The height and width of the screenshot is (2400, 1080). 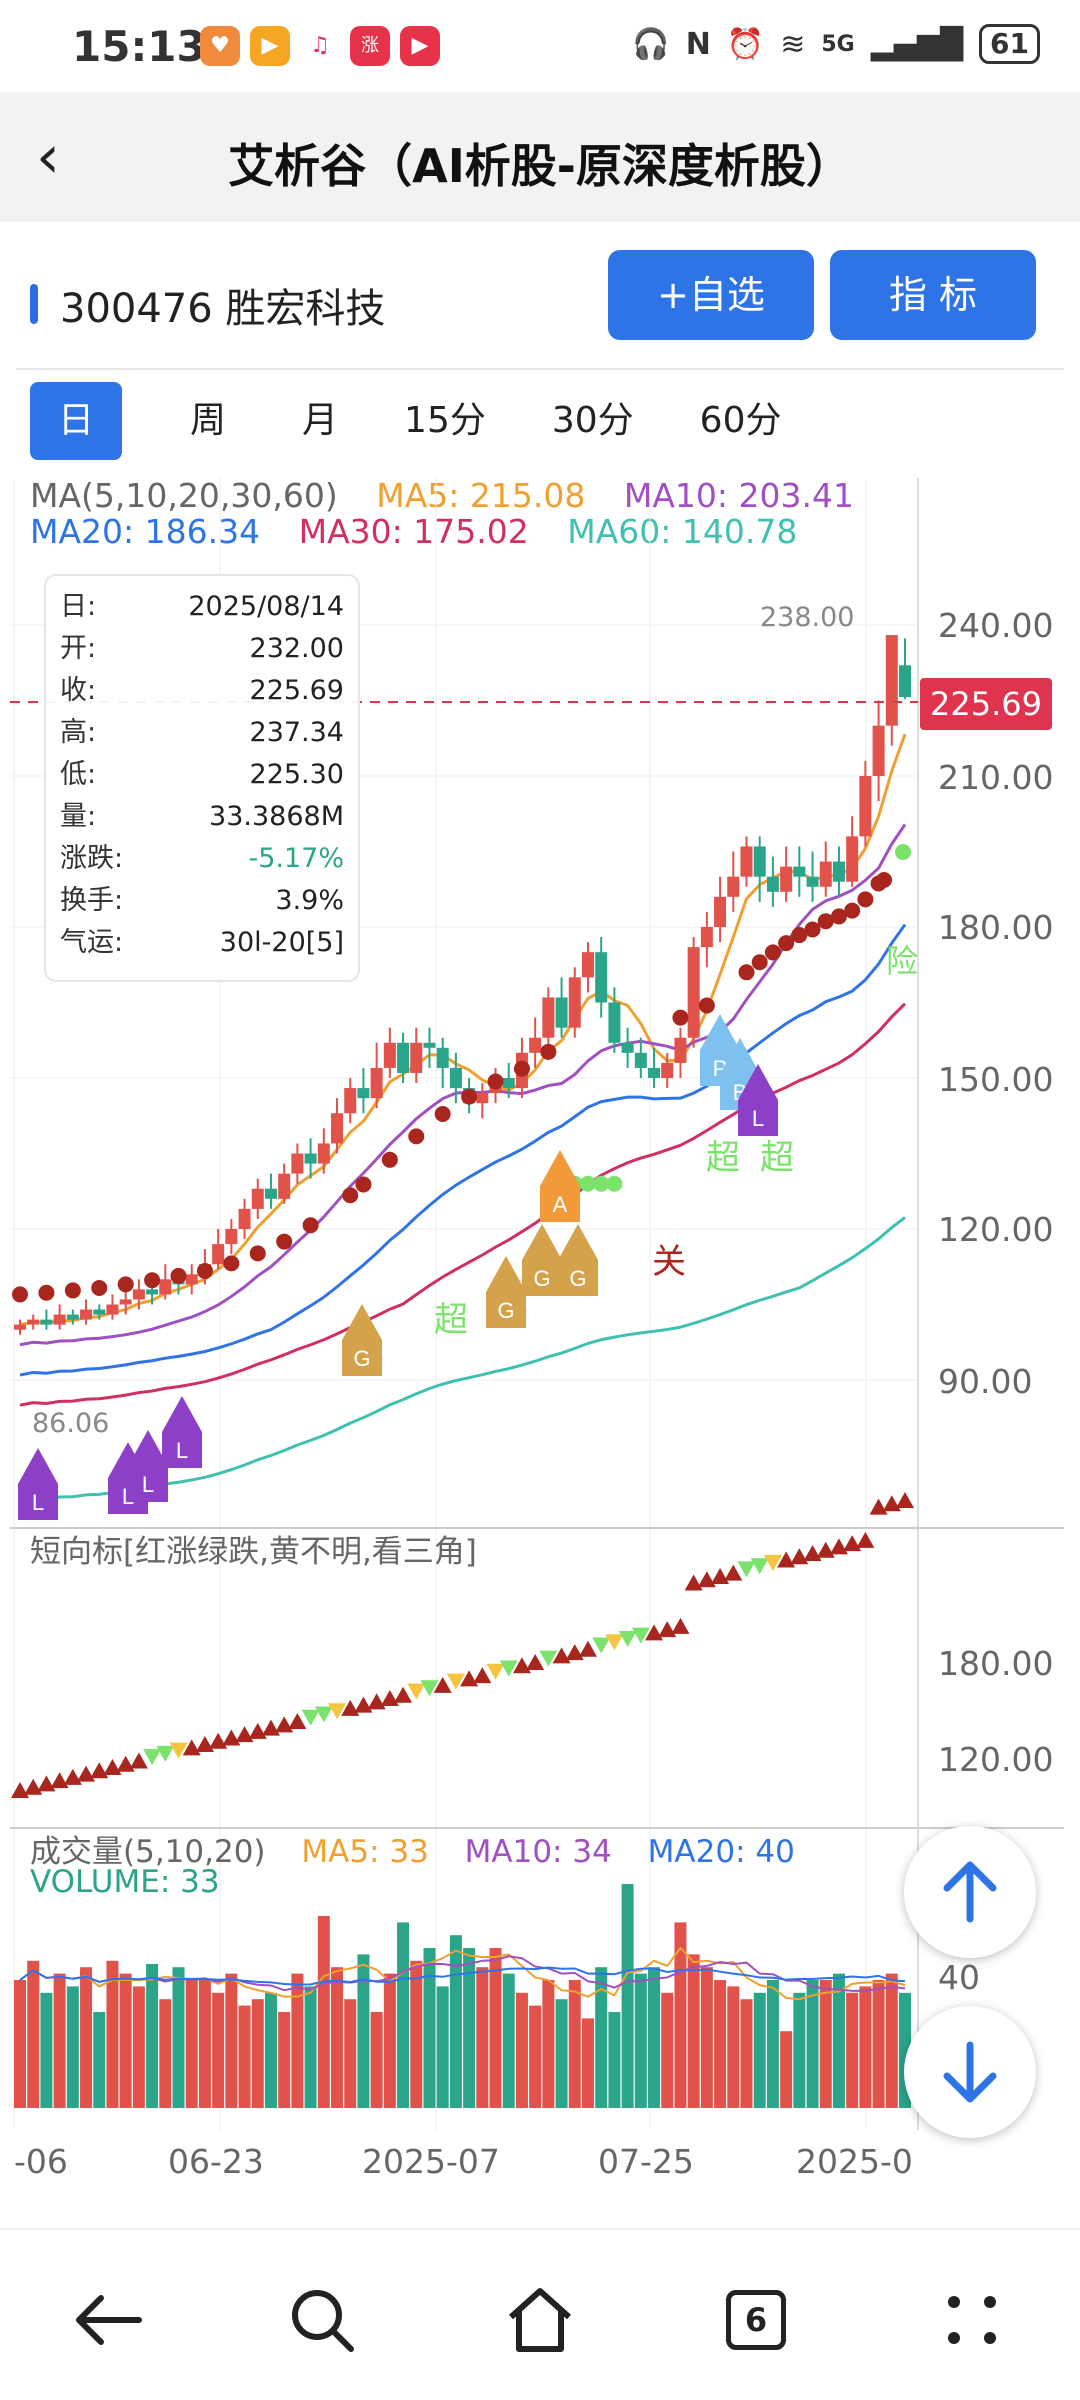 I want to click on network-label: 5G, so click(x=838, y=44).